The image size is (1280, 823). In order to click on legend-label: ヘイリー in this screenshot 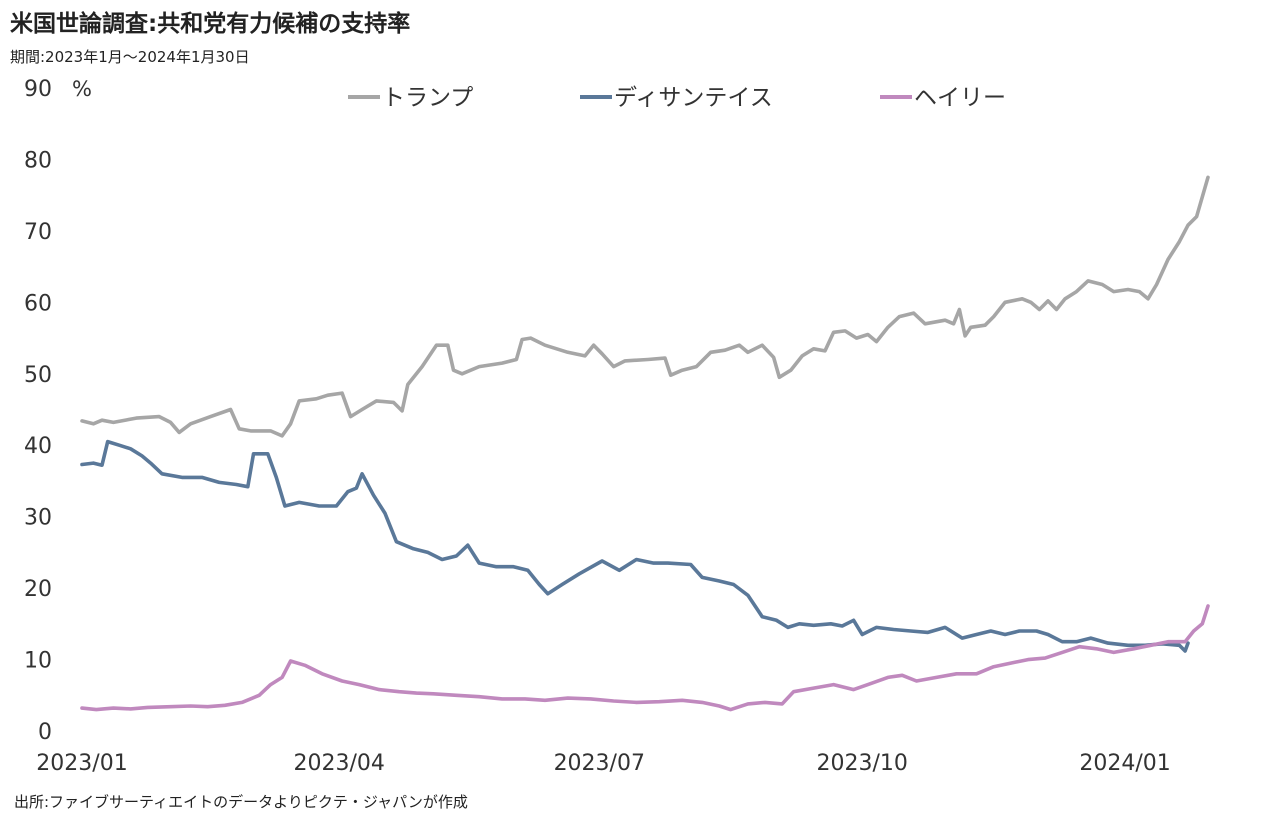, I will do `click(960, 98)`.